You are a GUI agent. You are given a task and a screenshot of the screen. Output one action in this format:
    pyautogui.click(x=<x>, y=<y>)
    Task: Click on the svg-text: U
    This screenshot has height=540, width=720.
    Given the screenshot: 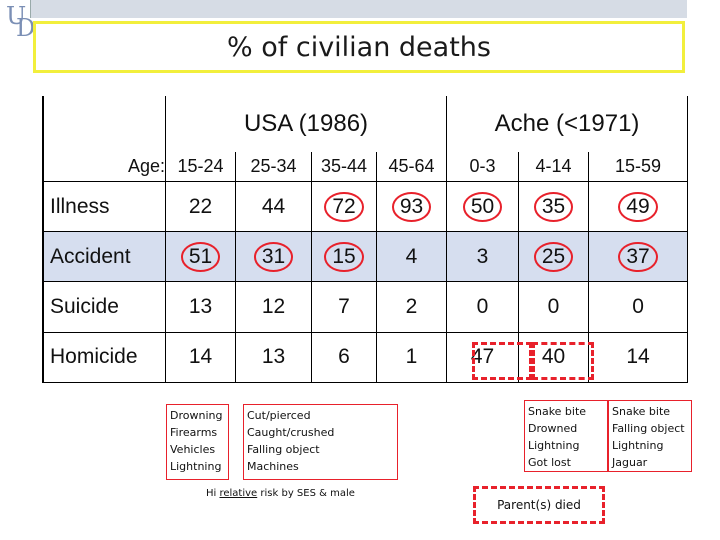 What is the action you would take?
    pyautogui.click(x=16, y=16)
    